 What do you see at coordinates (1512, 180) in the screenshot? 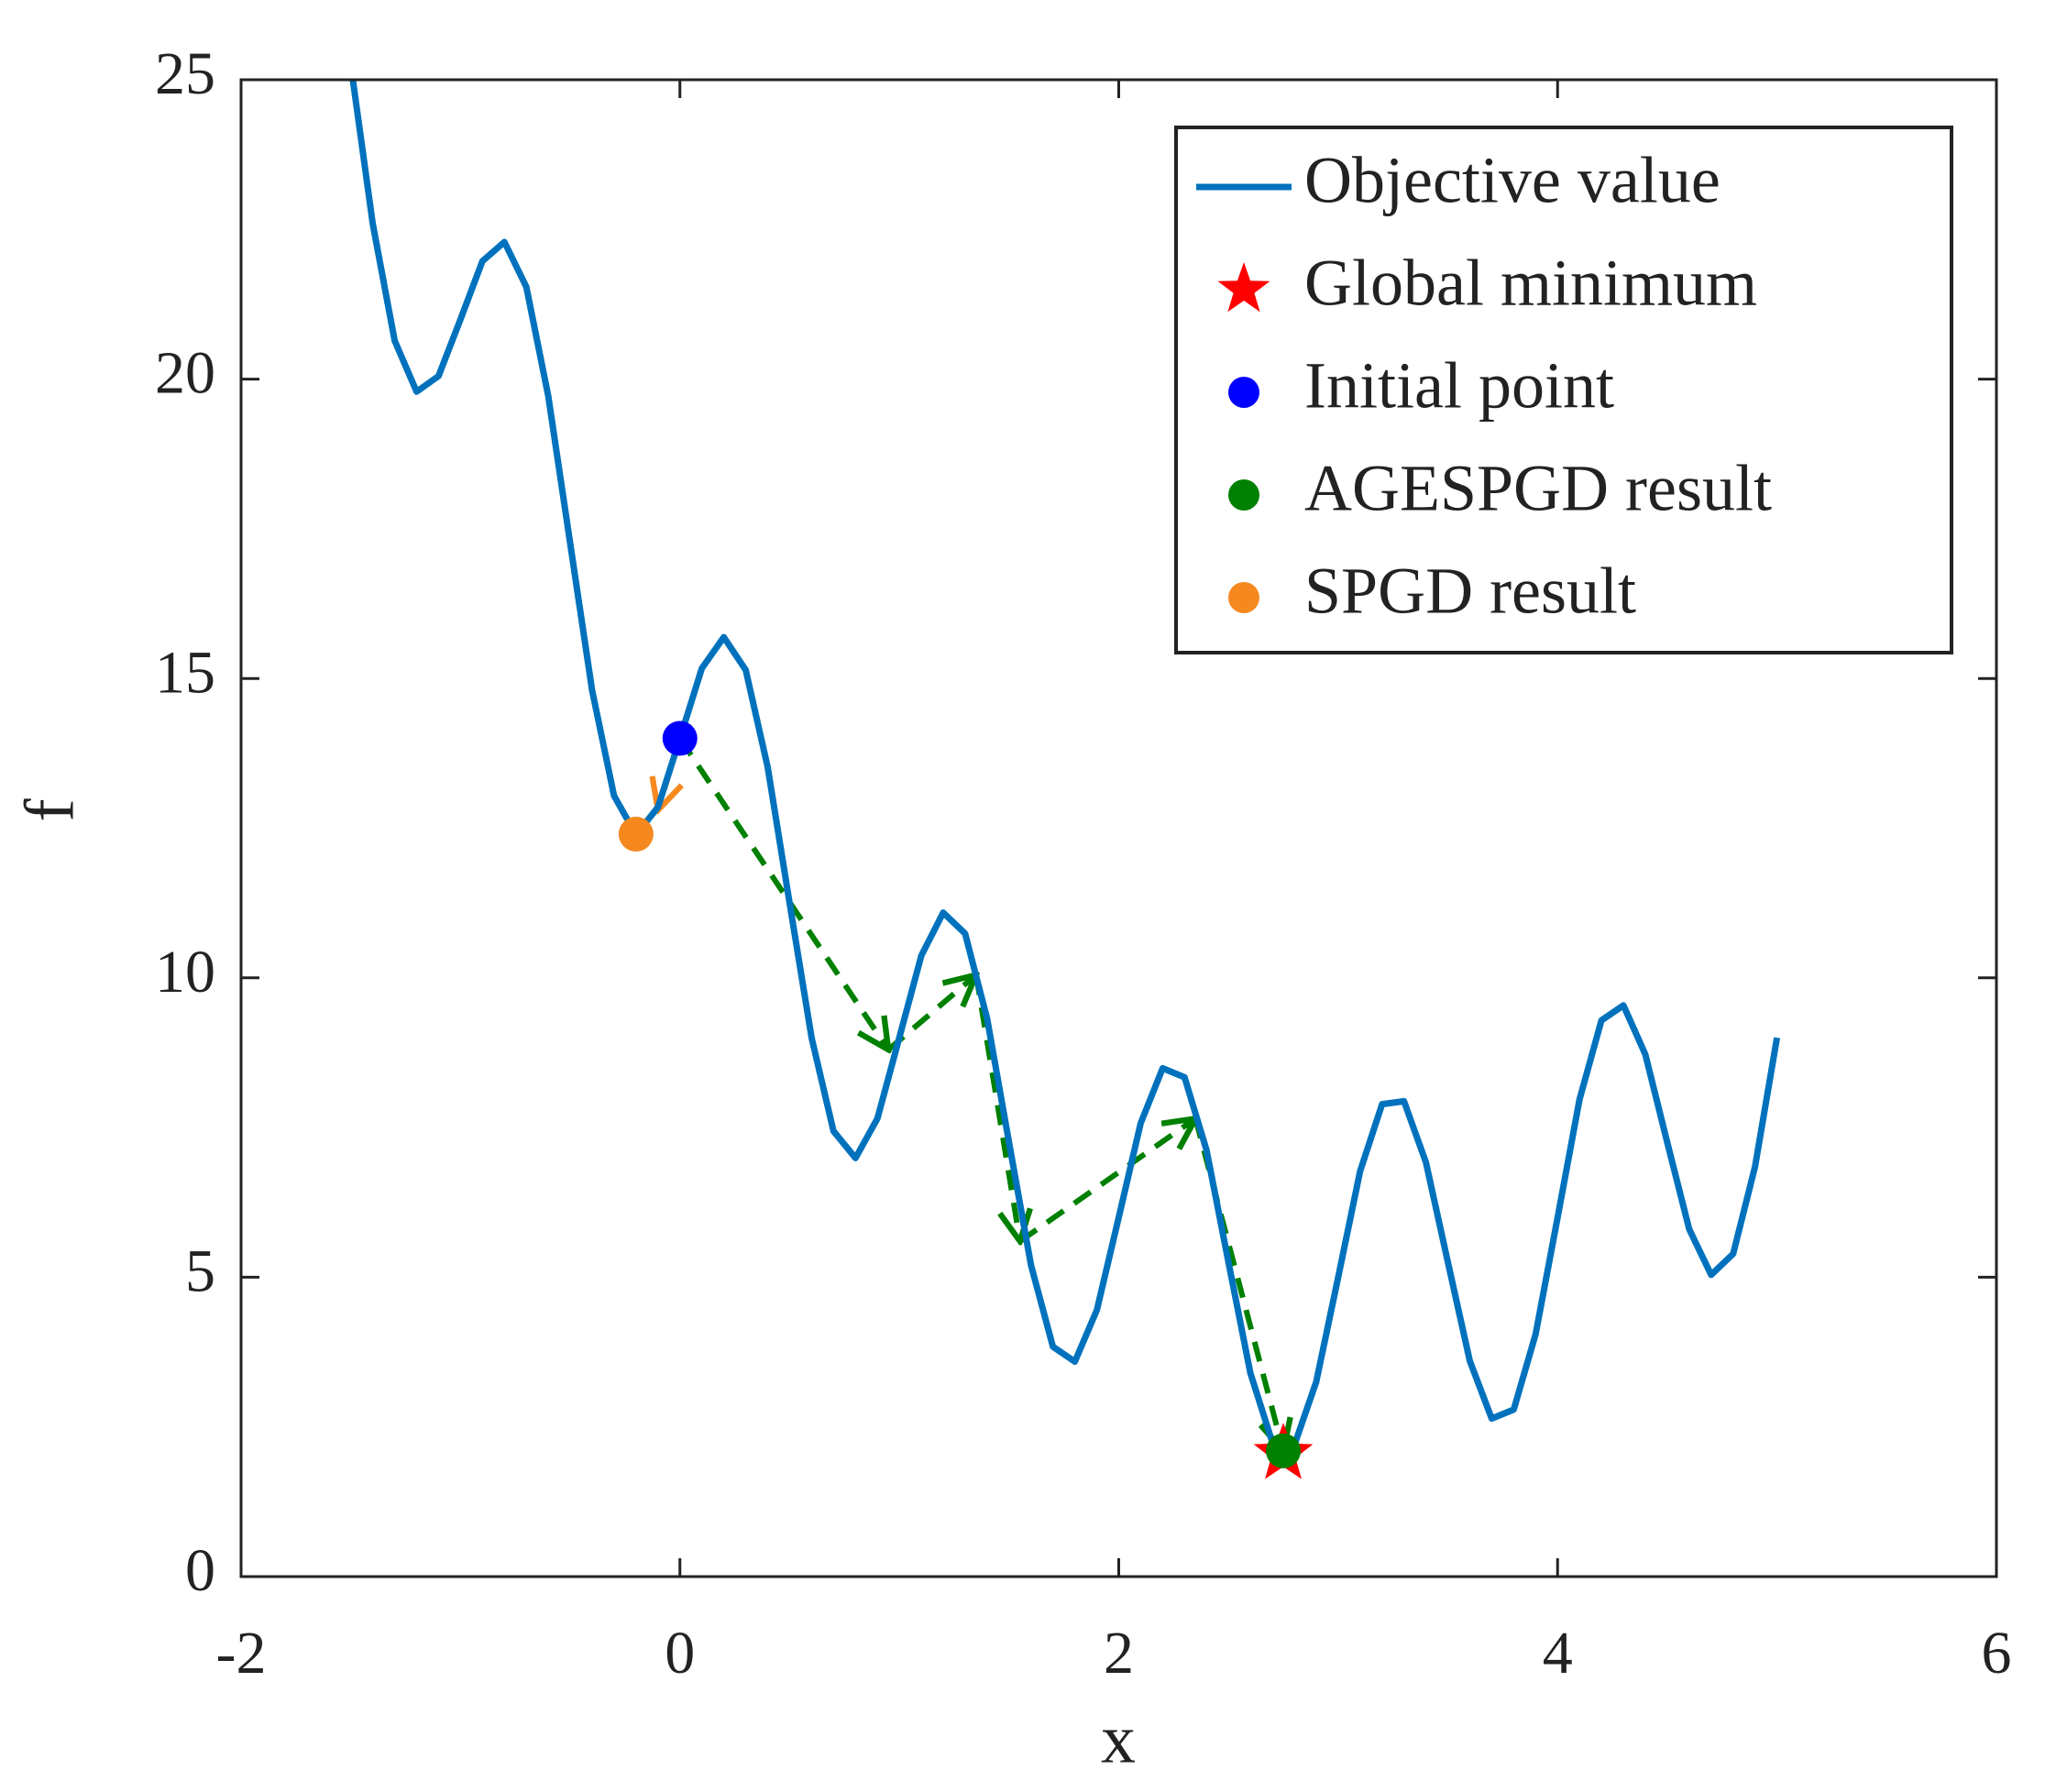
I see `legend-label: Objective value` at bounding box center [1512, 180].